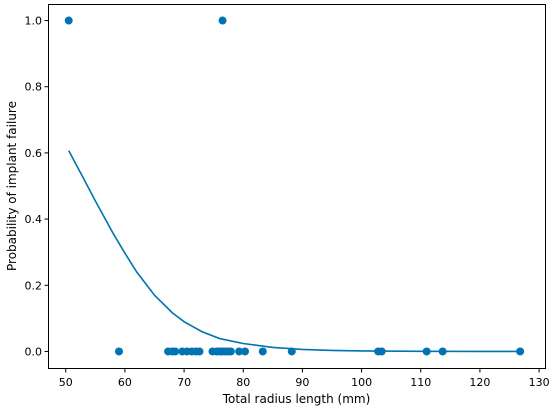  What do you see at coordinates (125, 382) in the screenshot?
I see `x-tick-label: 60` at bounding box center [125, 382].